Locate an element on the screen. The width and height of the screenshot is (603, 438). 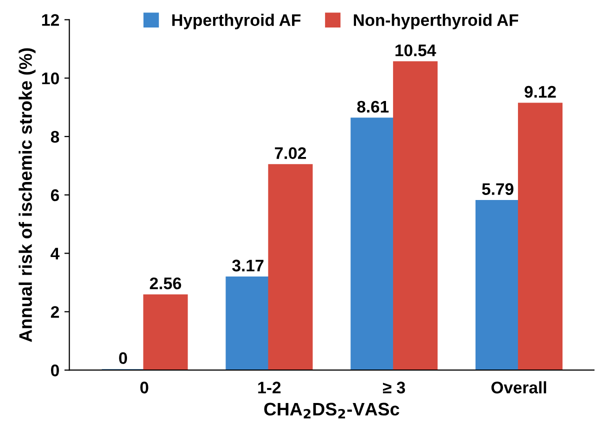
x-tick-label: ≥ 3 is located at coordinates (394, 388).